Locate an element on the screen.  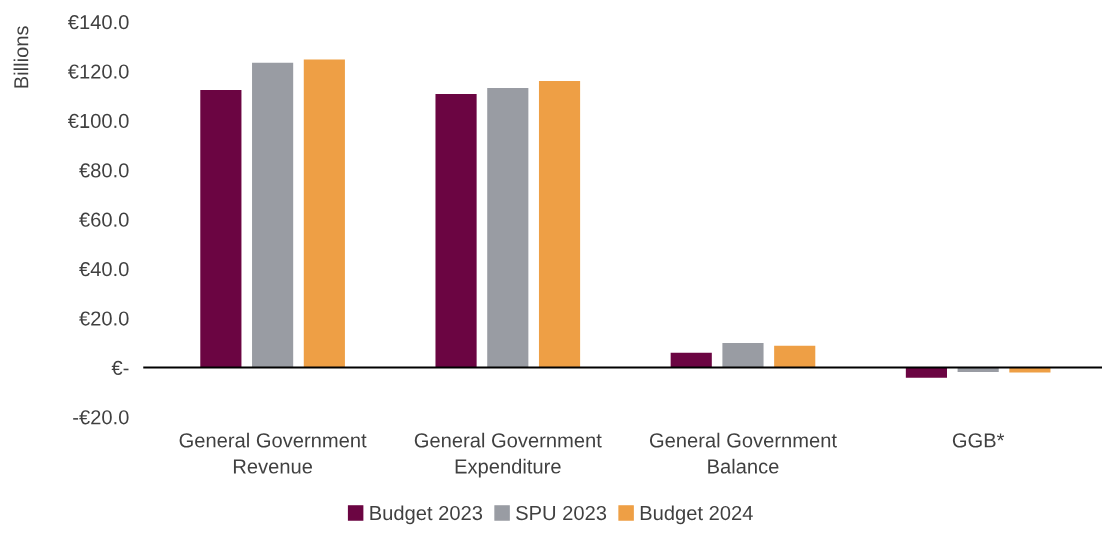
y-tick-label: €140.0 is located at coordinates (98, 22).